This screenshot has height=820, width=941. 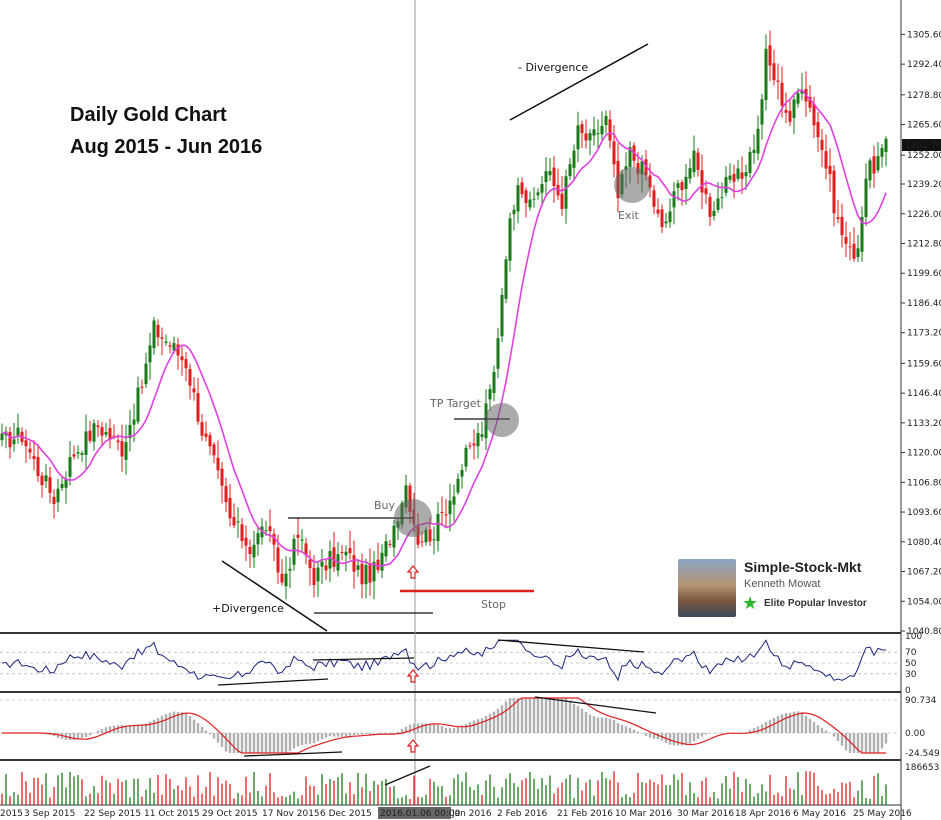 What do you see at coordinates (455, 403) in the screenshot?
I see `tp-target-label: TP Target` at bounding box center [455, 403].